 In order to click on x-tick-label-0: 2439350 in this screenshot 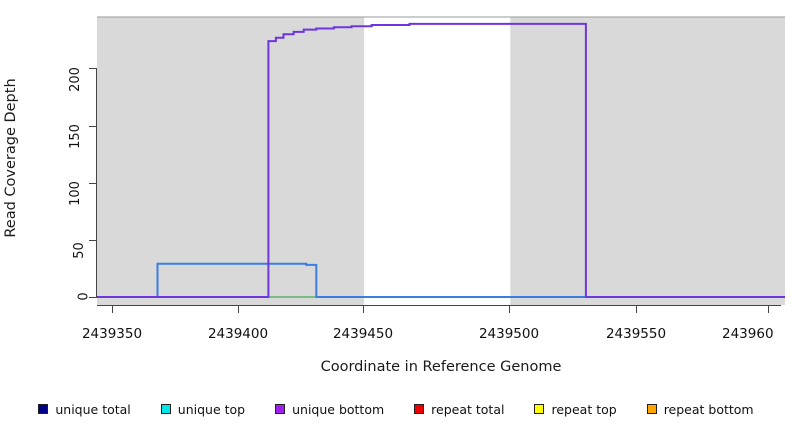, I will do `click(112, 334)`.